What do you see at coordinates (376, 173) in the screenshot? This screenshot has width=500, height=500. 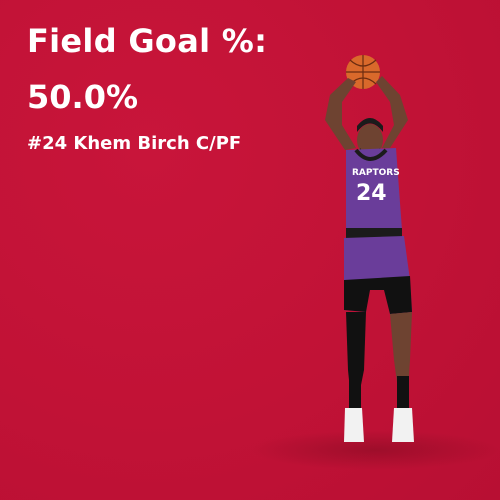 I see `jersey-text: RAPTORS` at bounding box center [376, 173].